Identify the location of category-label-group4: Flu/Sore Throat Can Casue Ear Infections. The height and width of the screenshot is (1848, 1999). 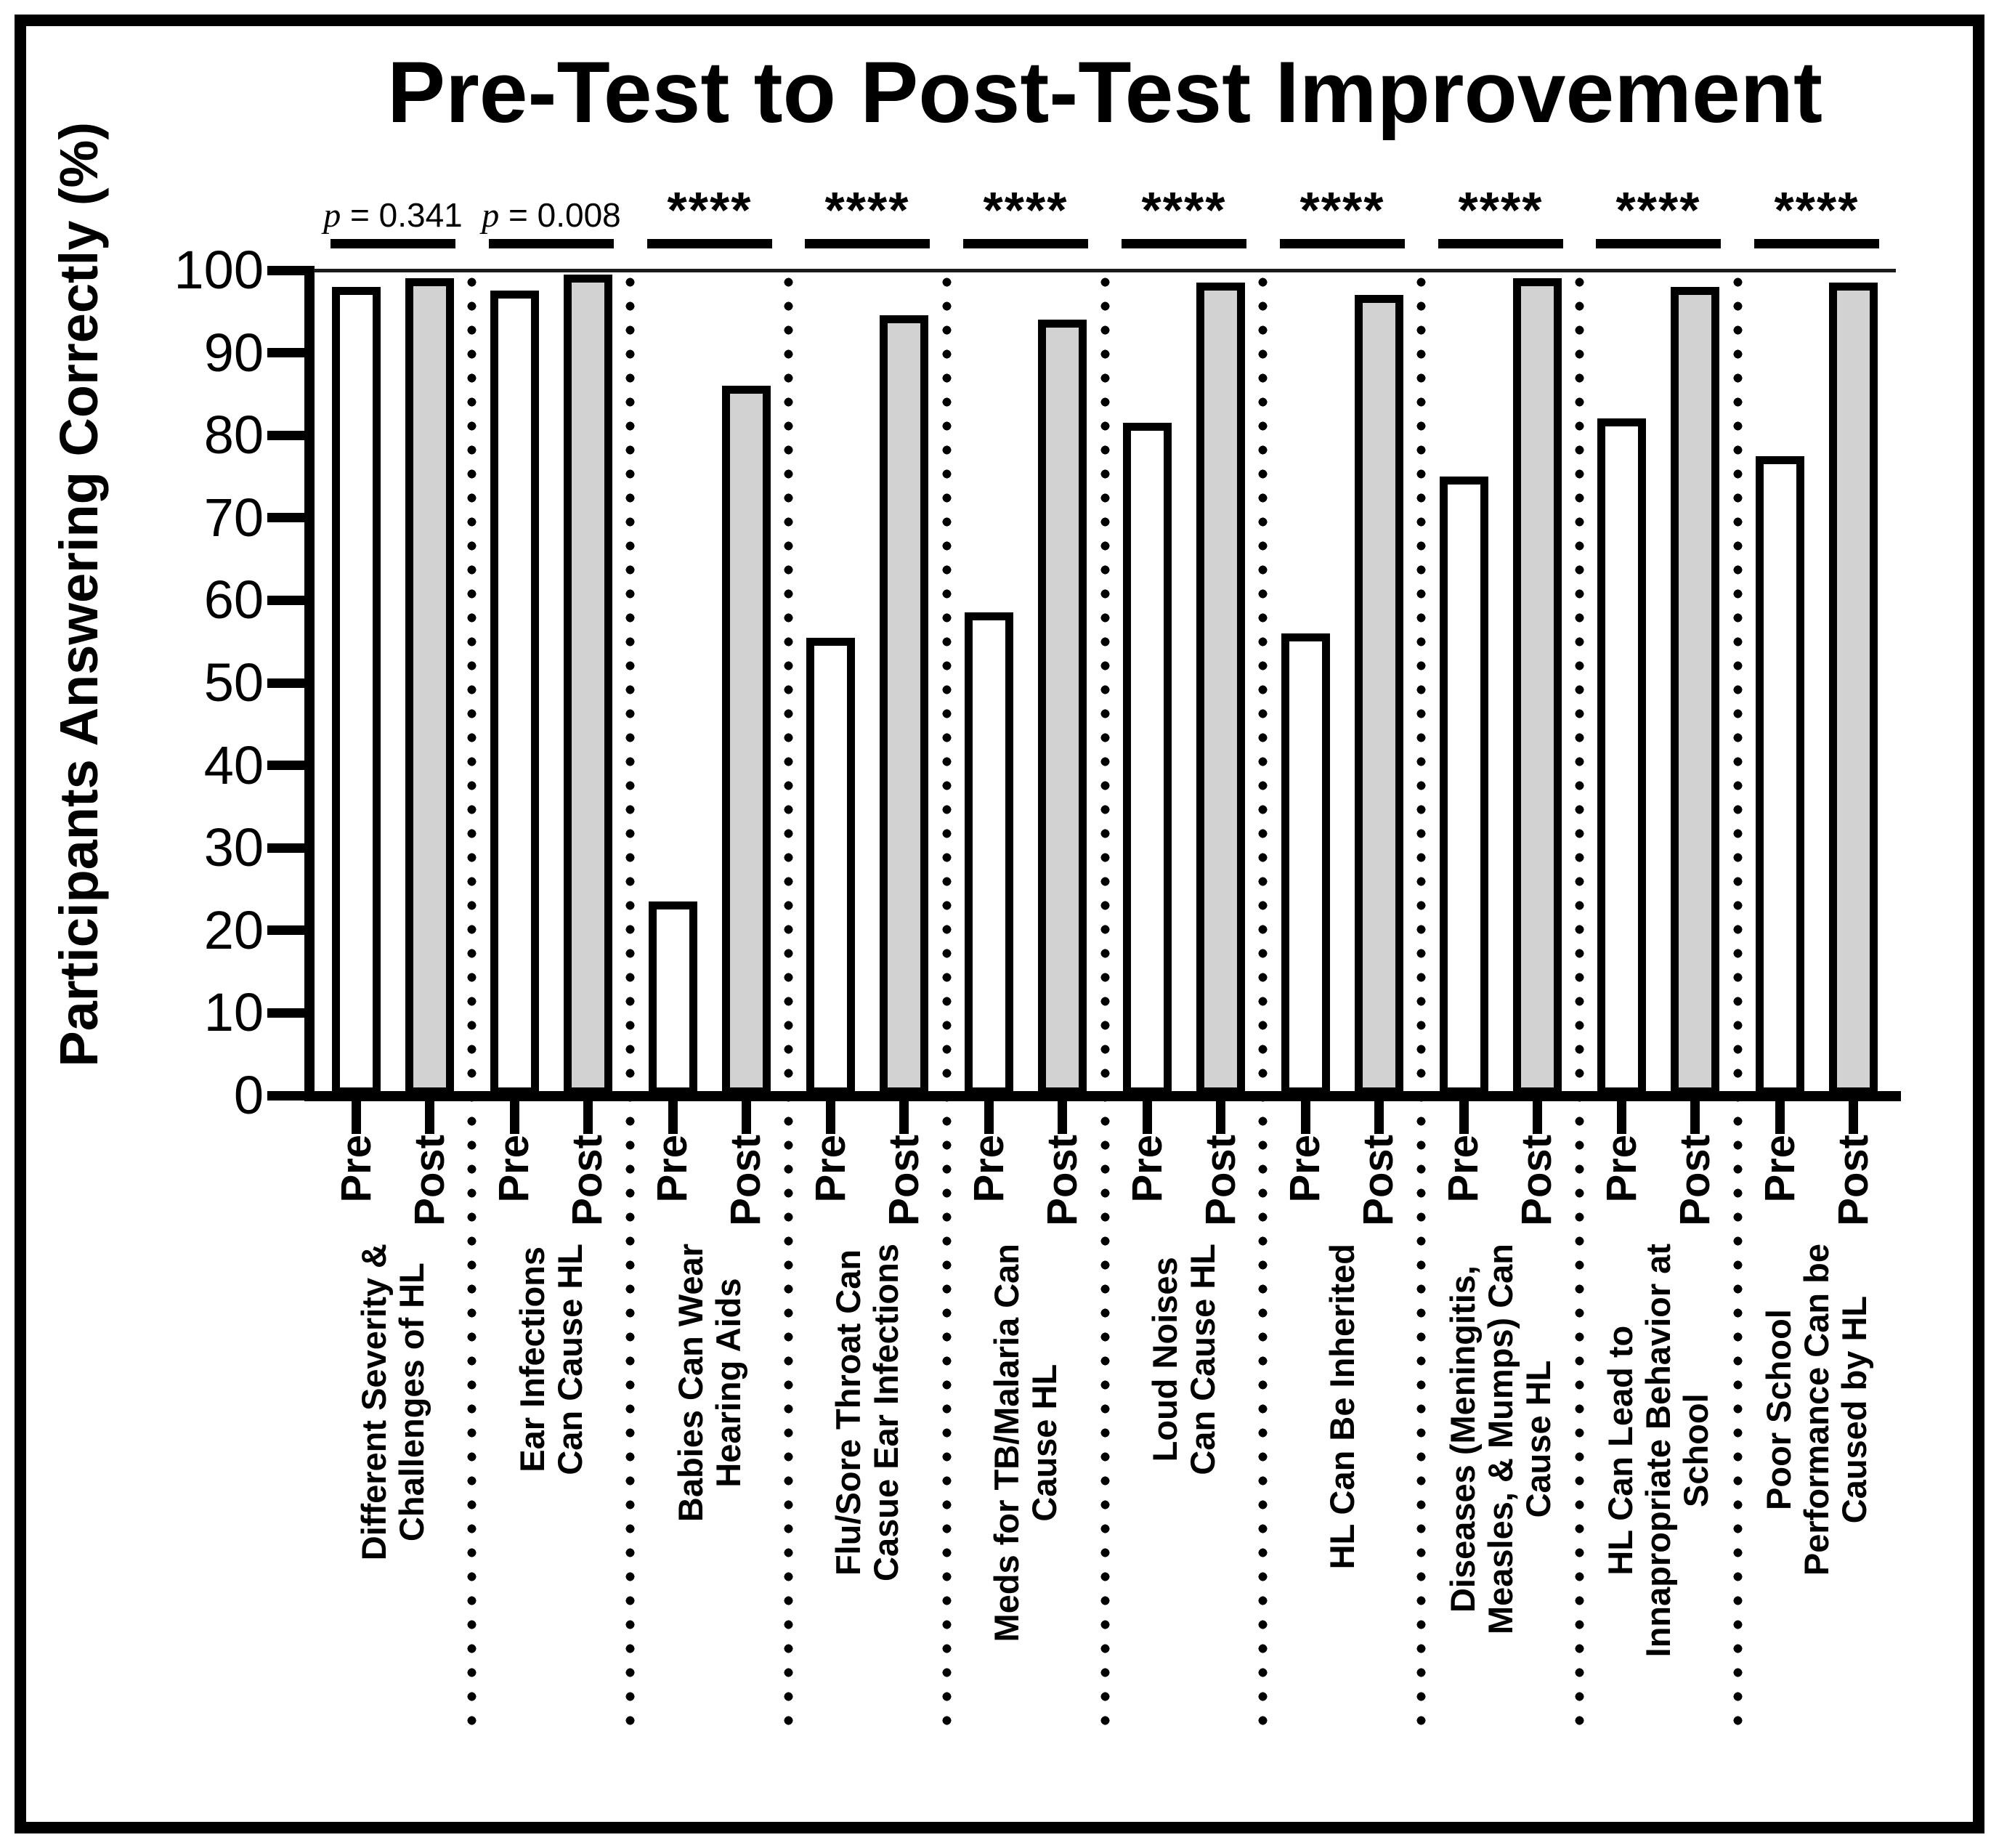
(871, 1498).